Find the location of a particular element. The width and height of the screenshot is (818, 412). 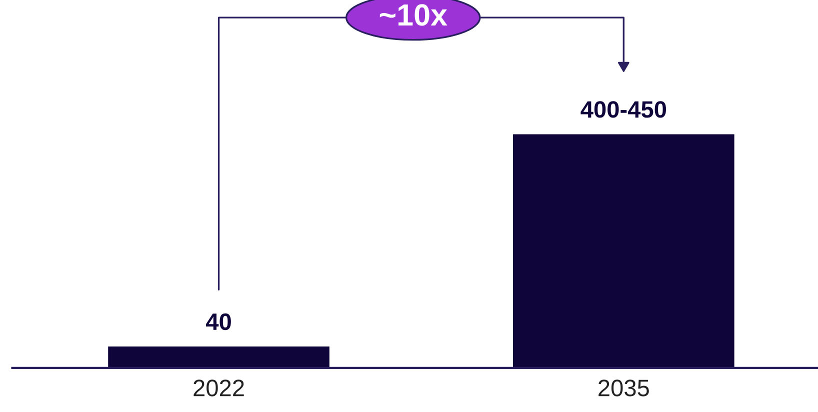

x-tick-label: 2022 is located at coordinates (219, 388).